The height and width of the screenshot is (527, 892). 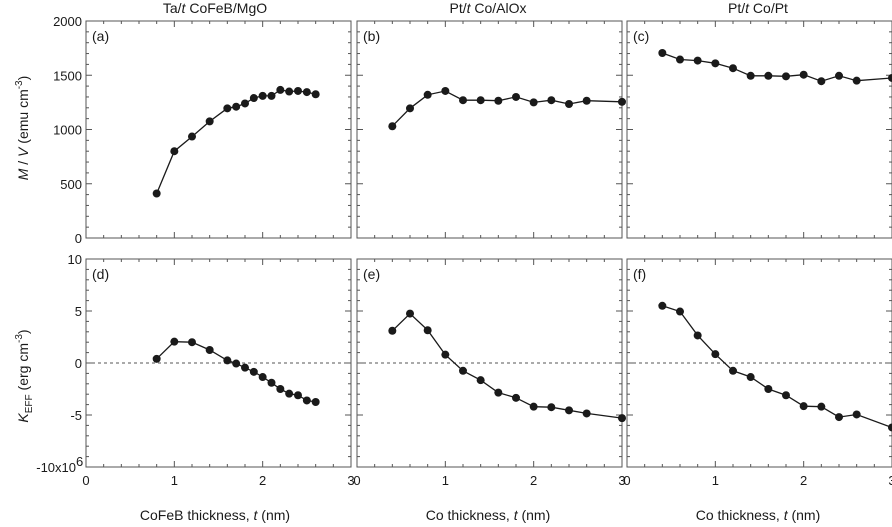 I want to click on x-tick-label: 2, so click(x=803, y=480).